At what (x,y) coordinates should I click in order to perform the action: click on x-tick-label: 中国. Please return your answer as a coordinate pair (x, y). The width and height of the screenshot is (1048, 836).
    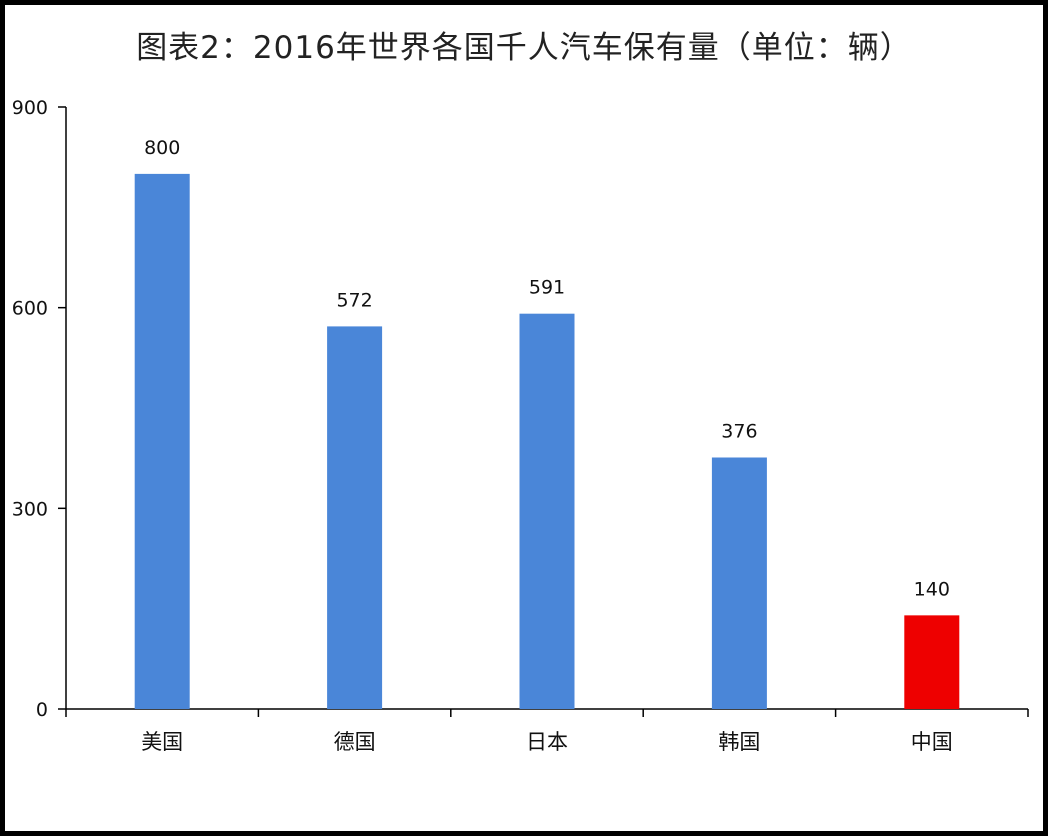
    Looking at the image, I should click on (932, 742).